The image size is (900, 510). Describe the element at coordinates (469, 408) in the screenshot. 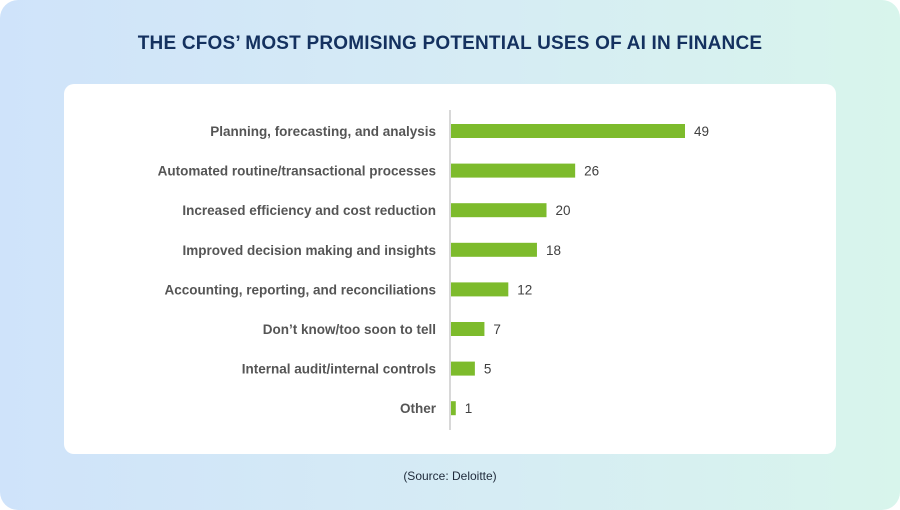

I see `value-label: 1` at that location.